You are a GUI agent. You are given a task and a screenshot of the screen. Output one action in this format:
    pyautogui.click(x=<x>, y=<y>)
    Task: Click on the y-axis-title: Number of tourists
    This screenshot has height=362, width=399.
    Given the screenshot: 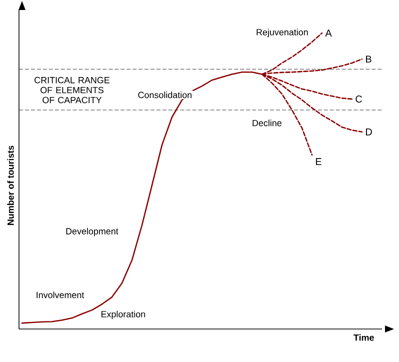 What is the action you would take?
    pyautogui.click(x=10, y=185)
    